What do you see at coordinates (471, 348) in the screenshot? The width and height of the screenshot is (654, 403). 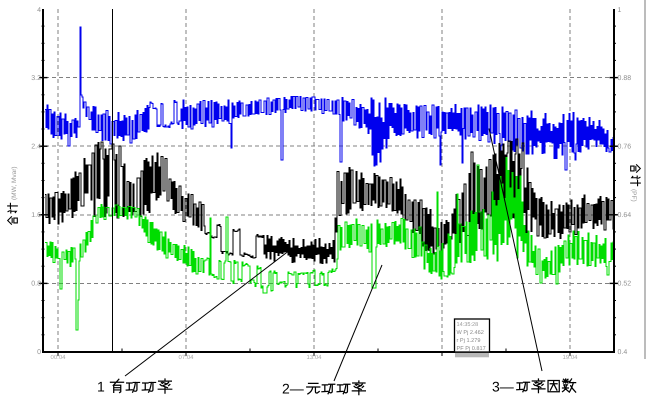 I see `svg-text: PF Pj 0.817` at bounding box center [471, 348].